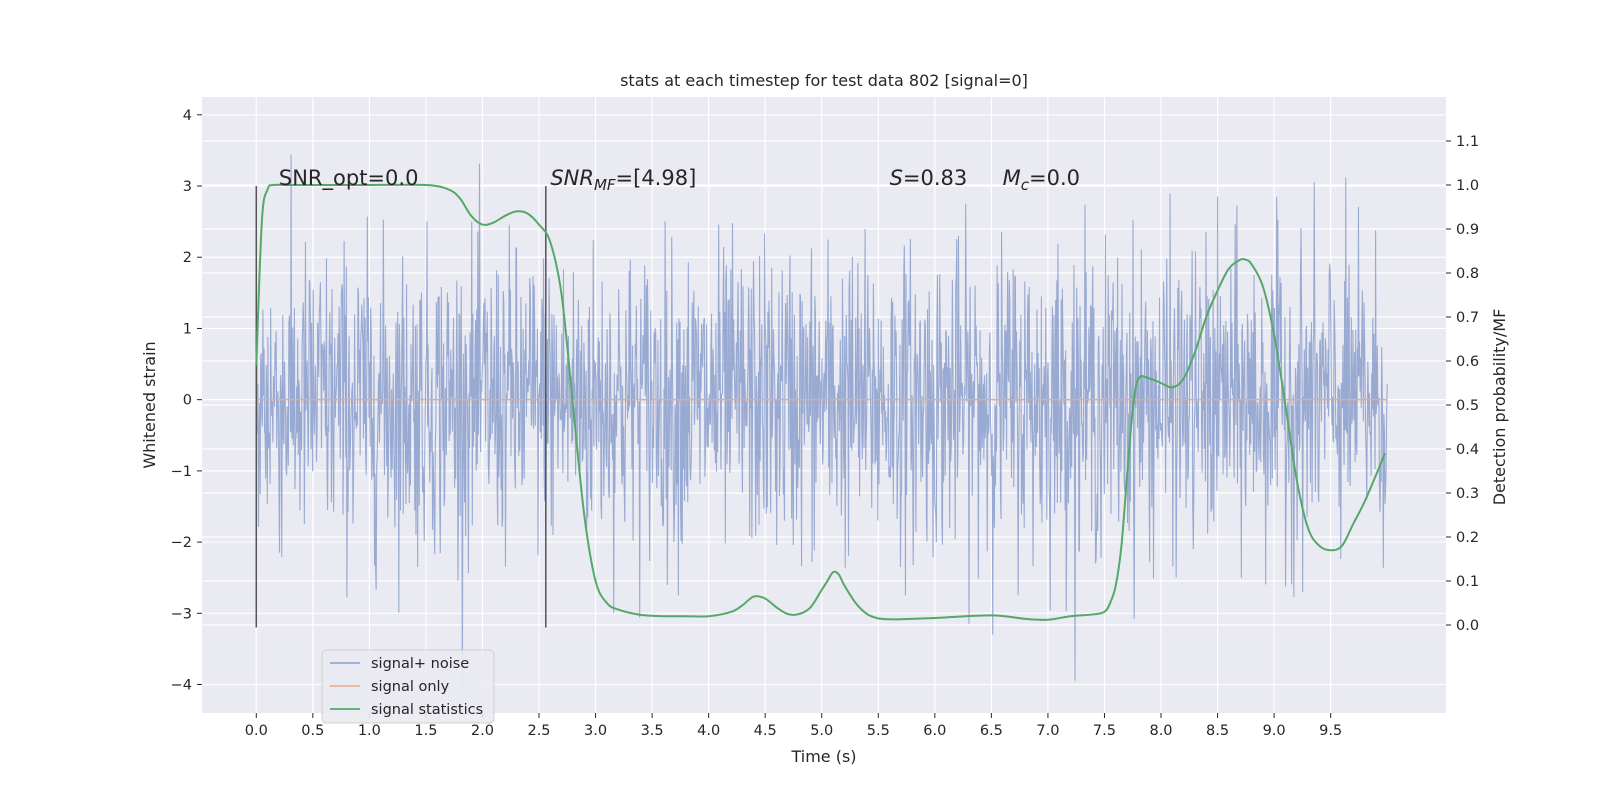  What do you see at coordinates (823, 756) in the screenshot?
I see `x-axis-label: Time (s)` at bounding box center [823, 756].